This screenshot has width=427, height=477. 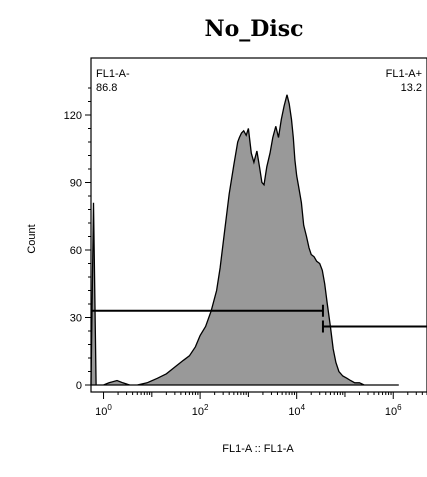 I want to click on gate-label-positive: FL1-A+, so click(x=404, y=74).